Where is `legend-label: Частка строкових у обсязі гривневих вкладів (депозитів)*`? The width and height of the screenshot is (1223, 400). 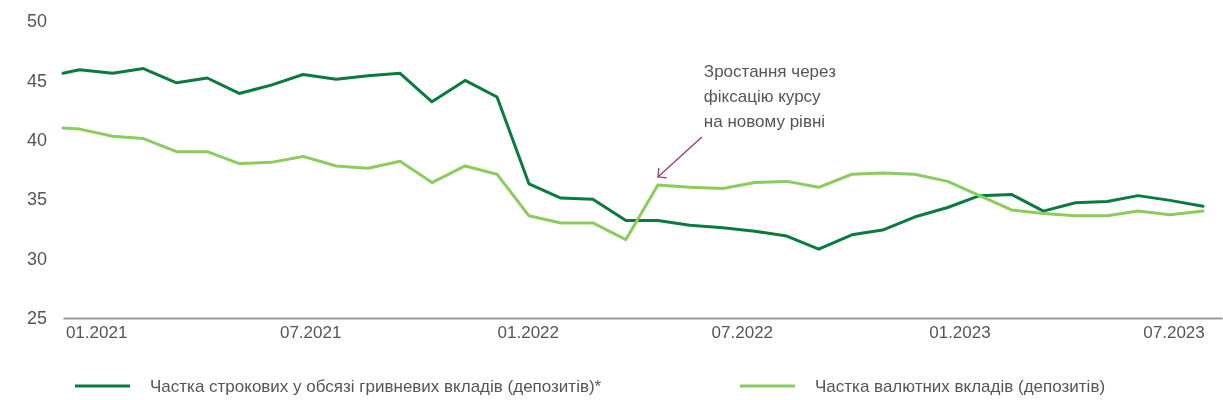
legend-label: Частка строкових у обсязі гривневих вкладів (депозитів)* is located at coordinates (376, 386).